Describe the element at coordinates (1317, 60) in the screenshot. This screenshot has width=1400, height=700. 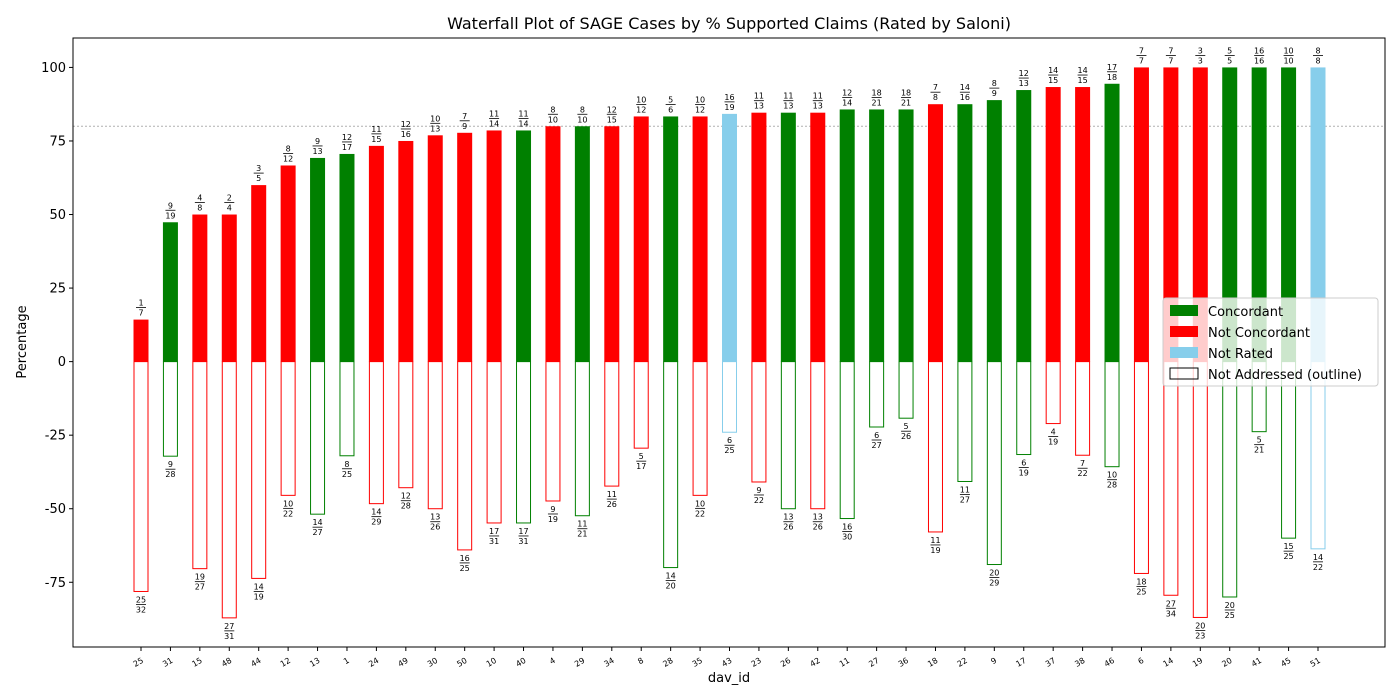
I see `supported-label-51-denominator: 8` at that location.